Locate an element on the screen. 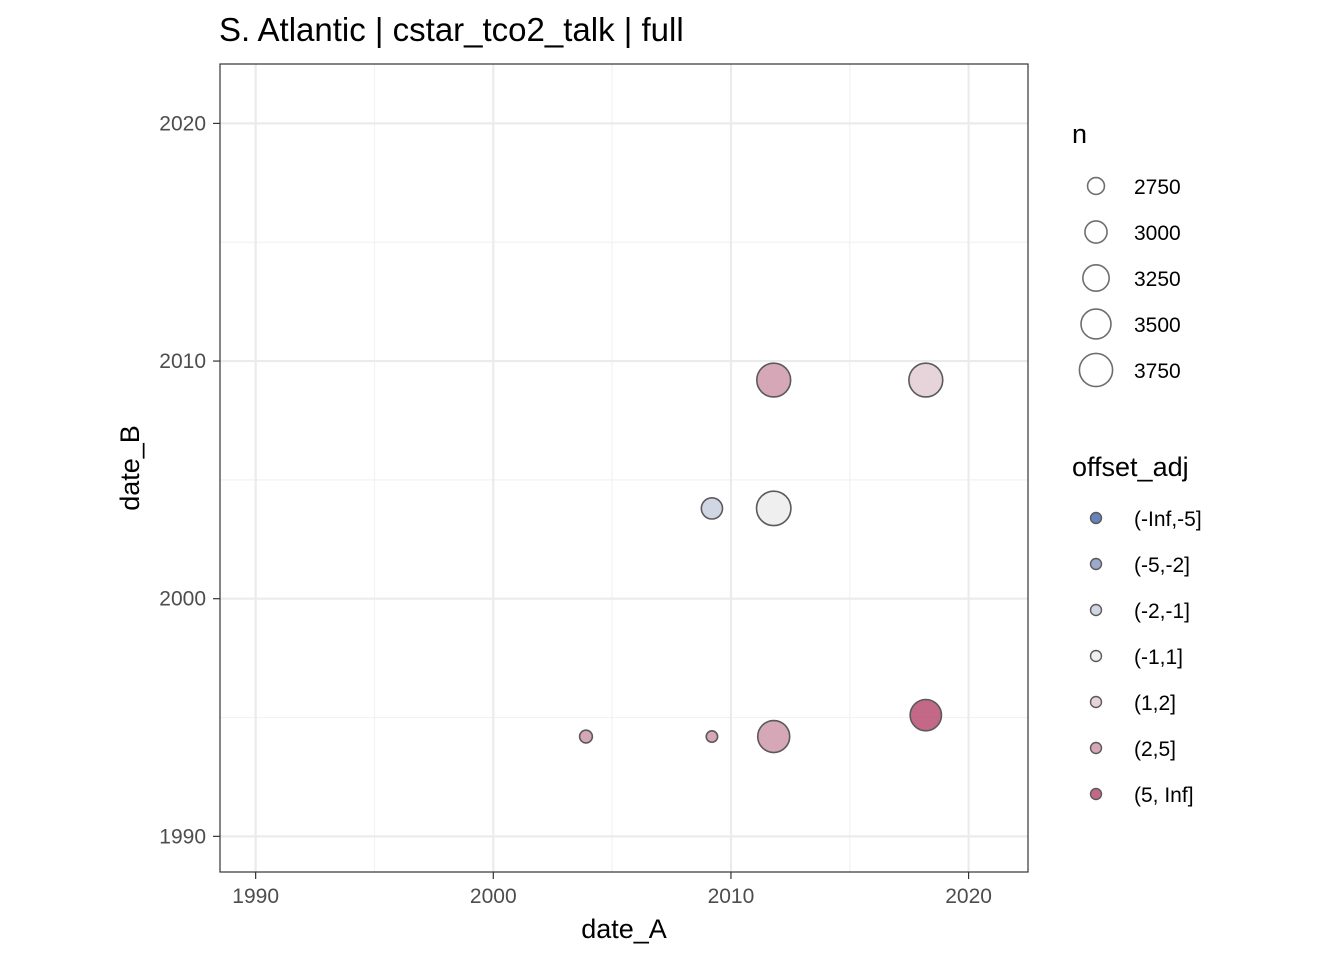 This screenshot has width=1344, height=960. y-tick-label: 2020 is located at coordinates (182, 123).